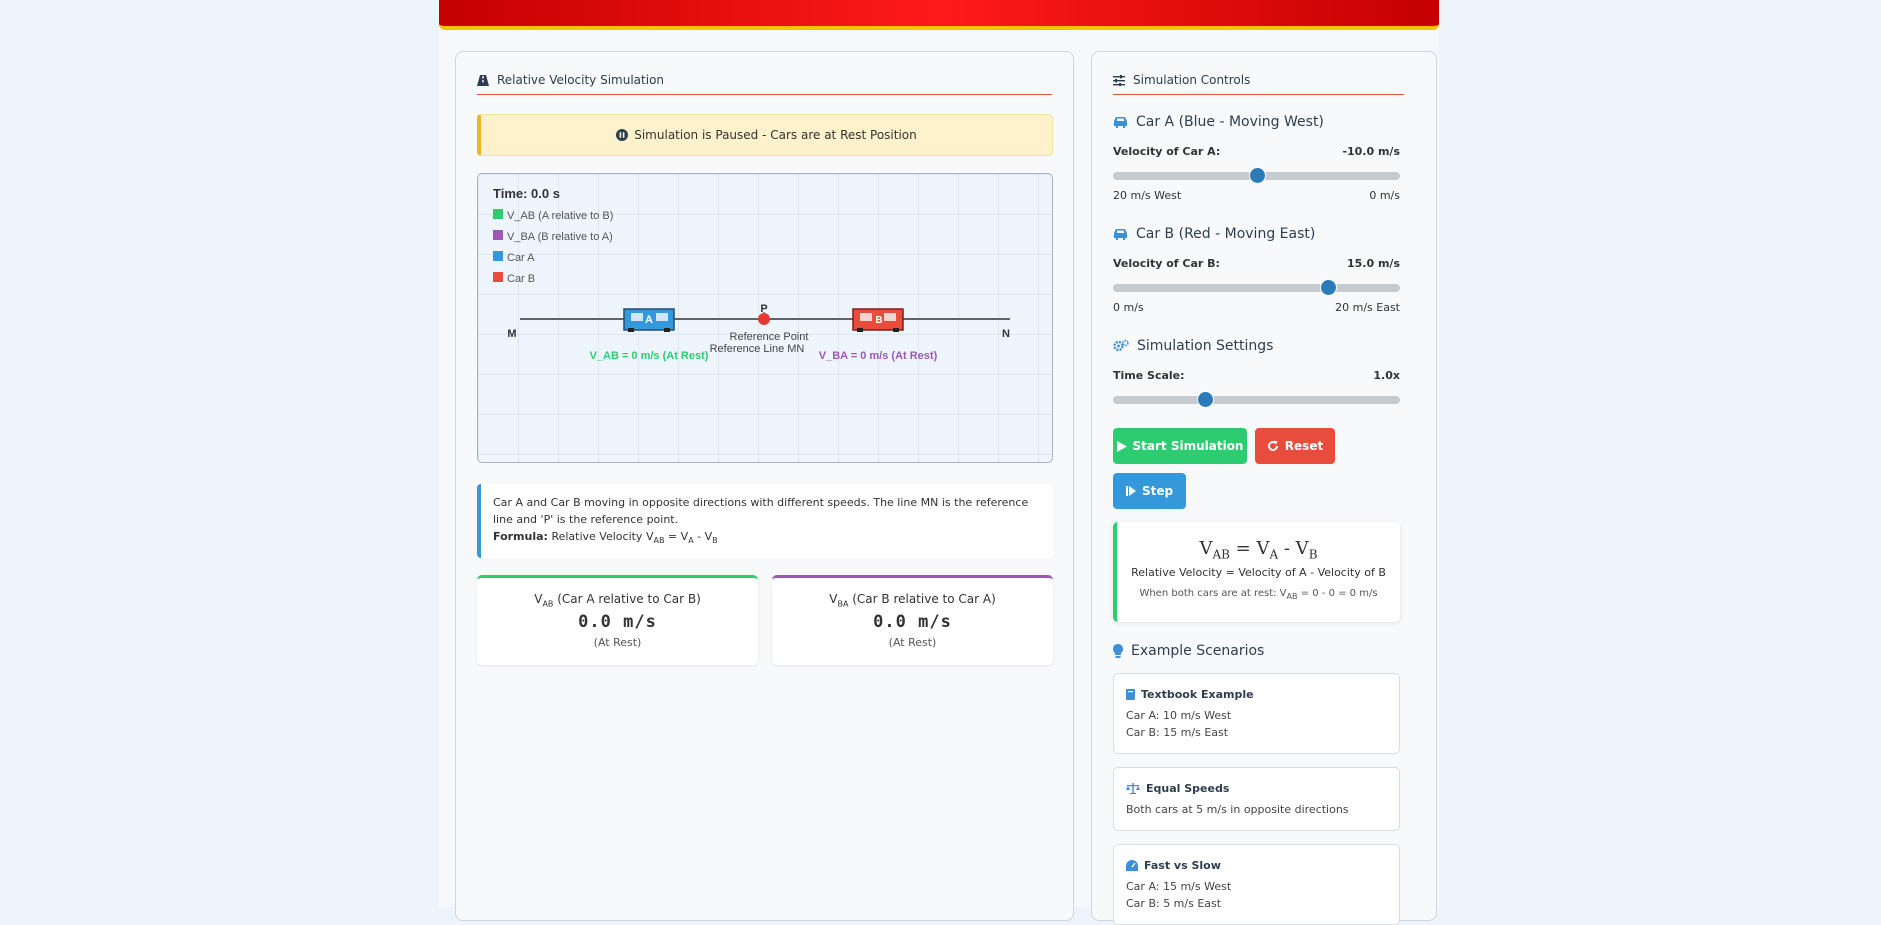 The width and height of the screenshot is (1881, 925). What do you see at coordinates (1256, 287) in the screenshot?
I see `car-b-velocity-slider` at bounding box center [1256, 287].